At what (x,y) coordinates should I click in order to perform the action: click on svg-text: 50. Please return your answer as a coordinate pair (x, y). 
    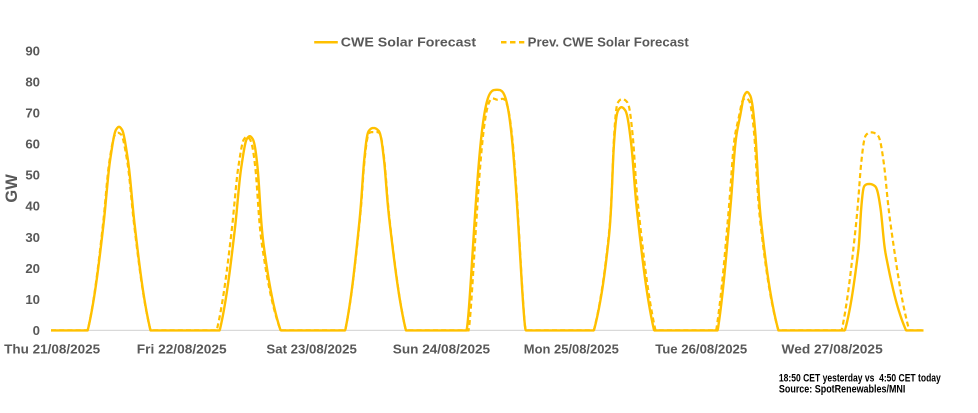
    Looking at the image, I should click on (32, 175).